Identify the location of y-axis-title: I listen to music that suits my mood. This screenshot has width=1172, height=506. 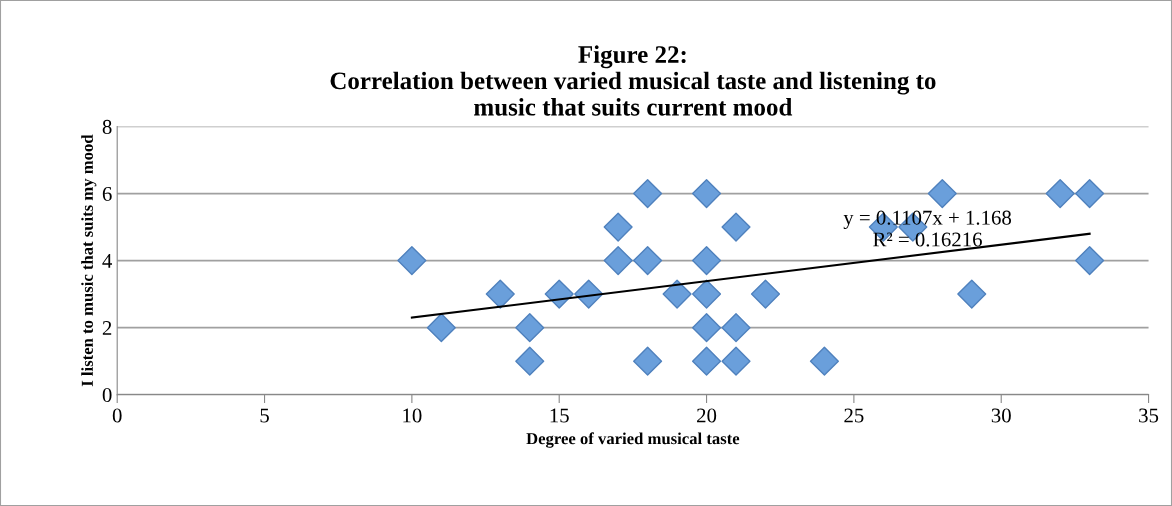
(89, 260).